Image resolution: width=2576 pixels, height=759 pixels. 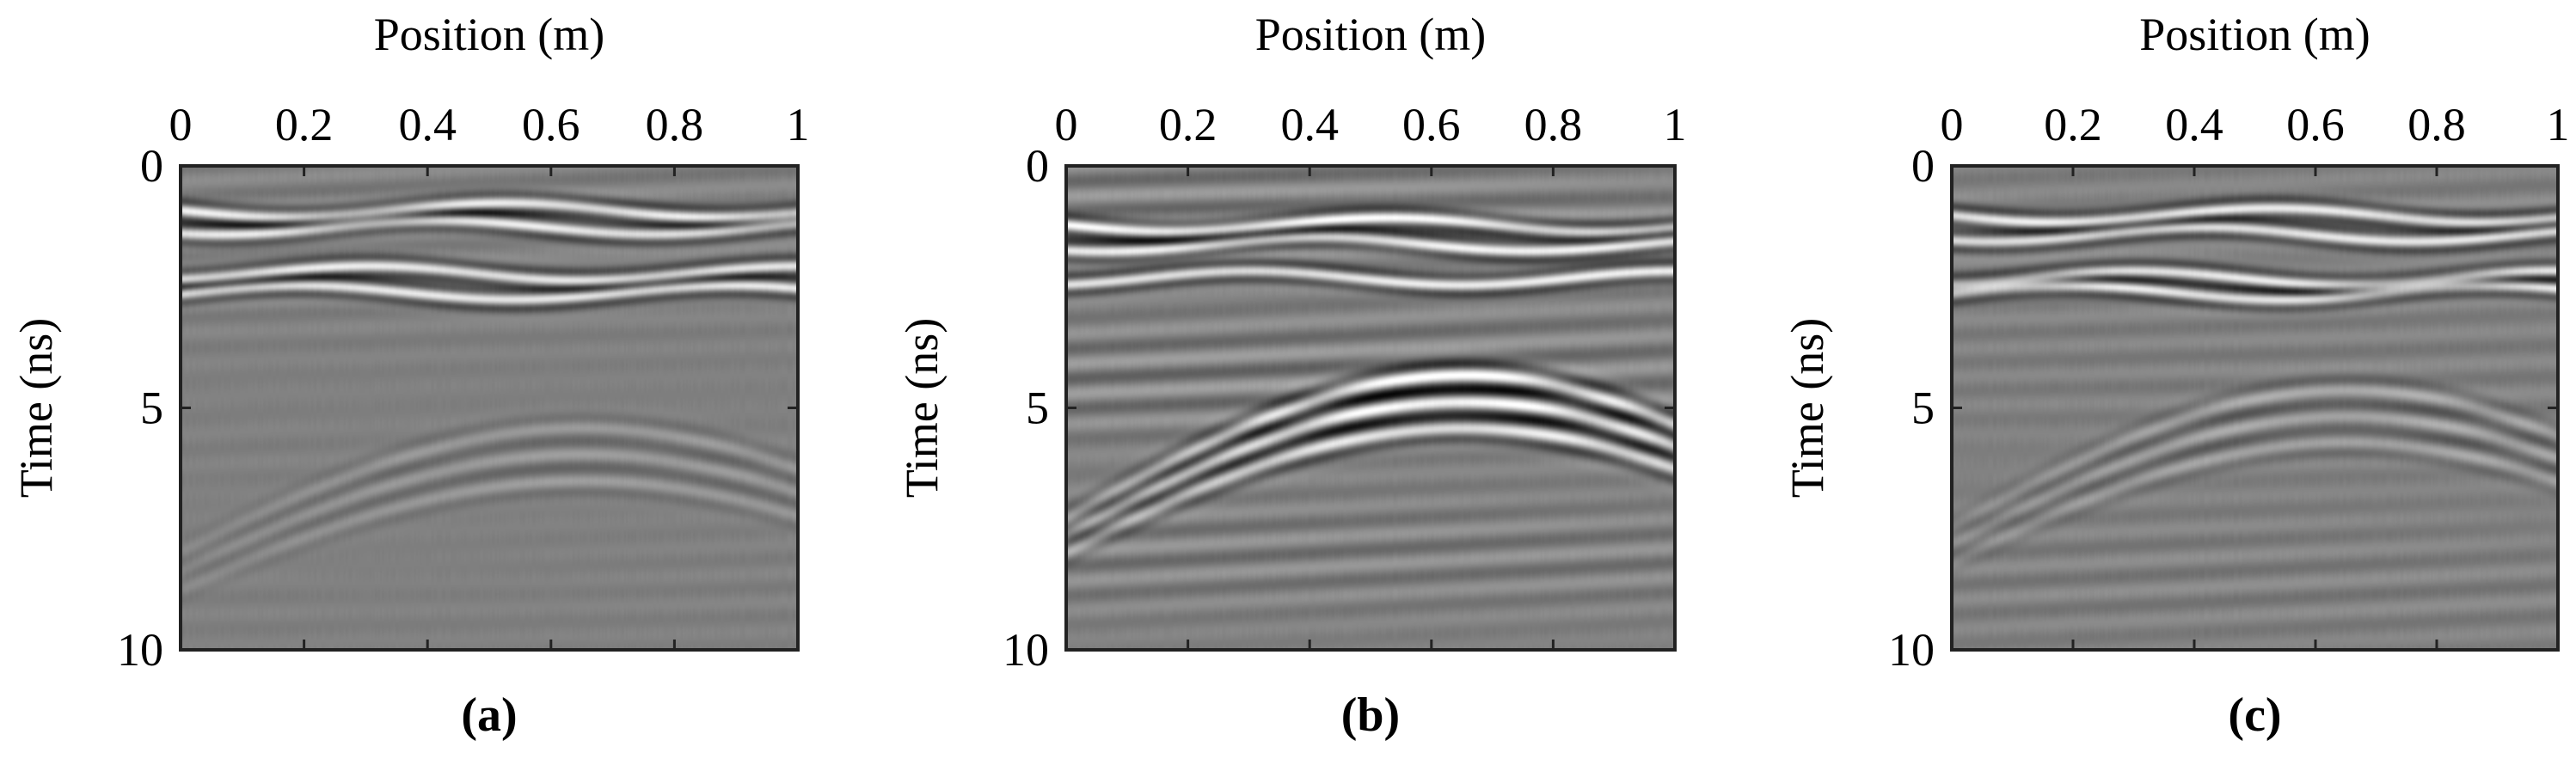 What do you see at coordinates (2254, 716) in the screenshot?
I see `panel-label: (c)` at bounding box center [2254, 716].